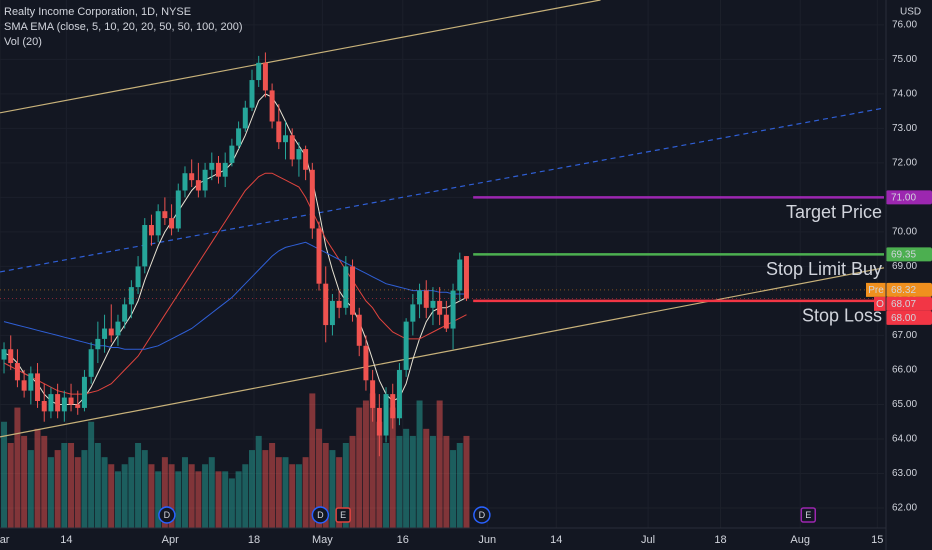 Image resolution: width=932 pixels, height=550 pixels. What do you see at coordinates (904, 335) in the screenshot?
I see `y-tick-label: 67.00` at bounding box center [904, 335].